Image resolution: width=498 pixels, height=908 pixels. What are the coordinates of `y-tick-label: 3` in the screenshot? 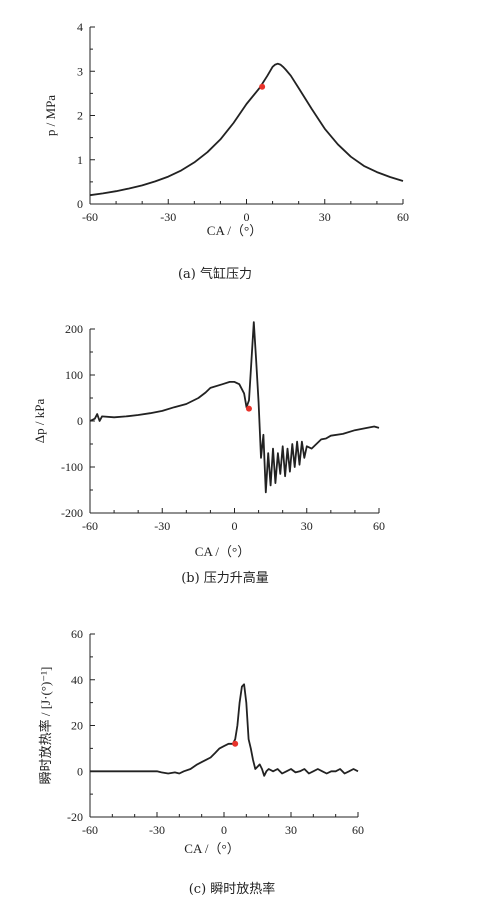 It's located at (80, 71).